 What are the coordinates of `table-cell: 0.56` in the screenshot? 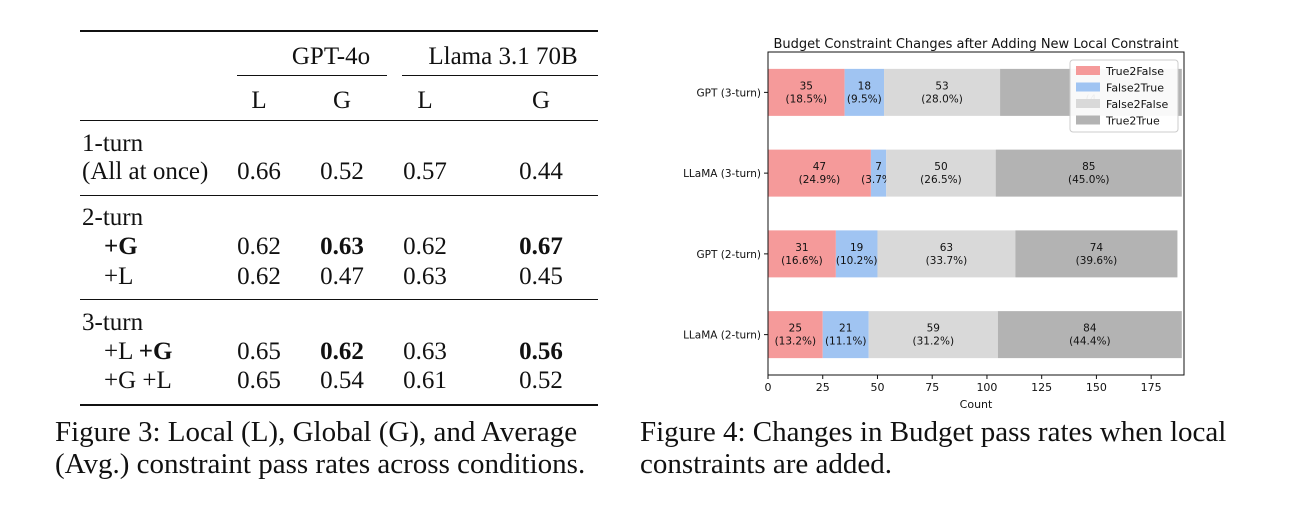 It's located at (541, 351).